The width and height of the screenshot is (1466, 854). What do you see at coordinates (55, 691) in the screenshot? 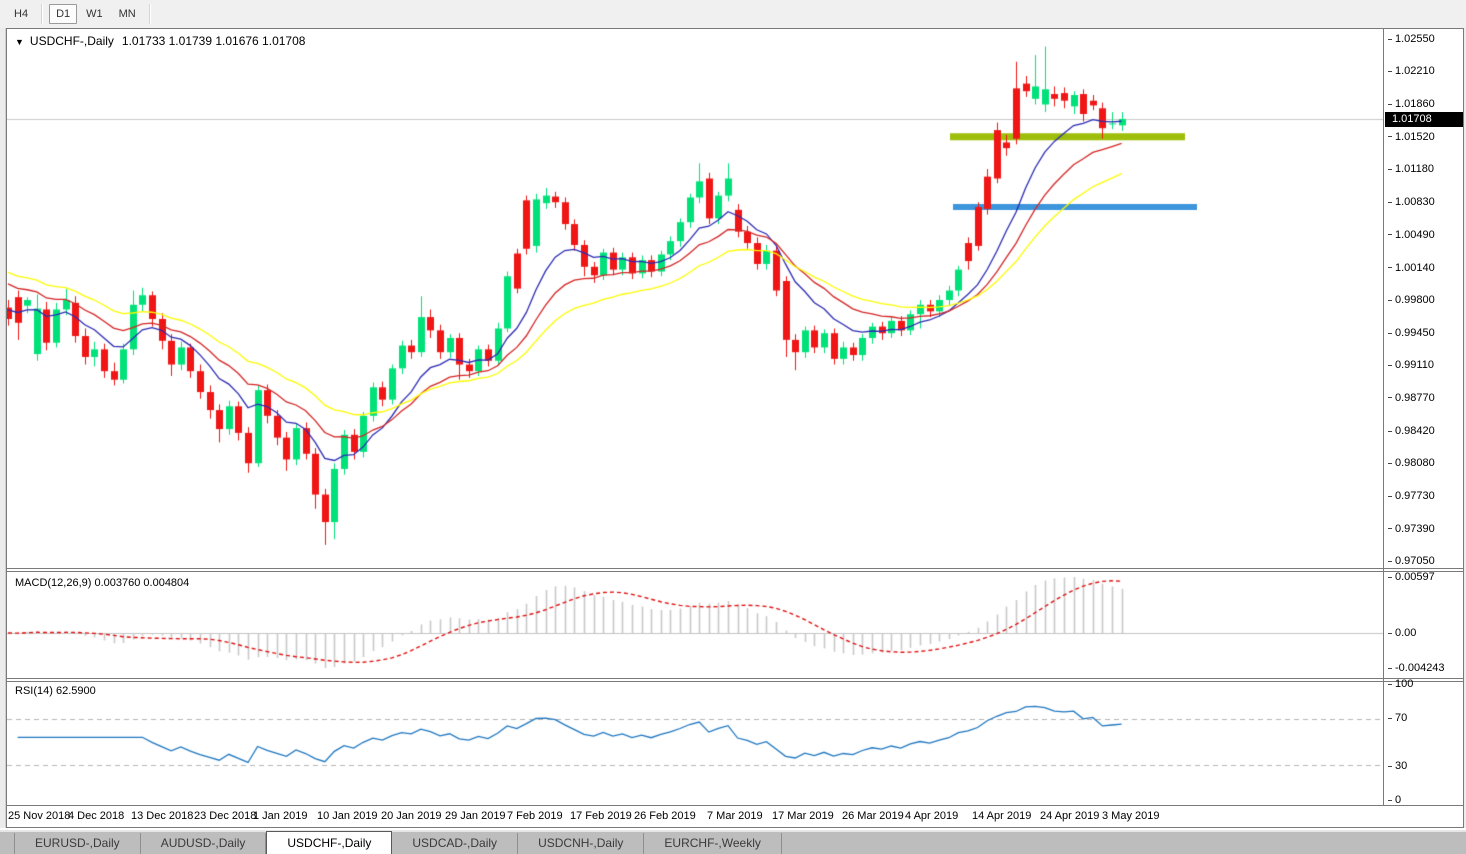
I see `rsi-label: RSI(14) 62.5900` at bounding box center [55, 691].